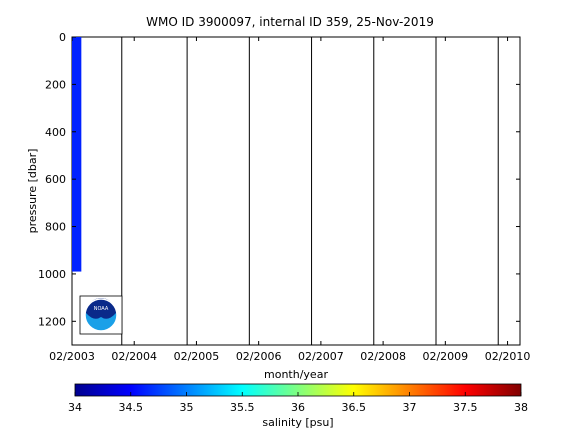  I want to click on colorbar-tick-label: 37.5, so click(465, 407).